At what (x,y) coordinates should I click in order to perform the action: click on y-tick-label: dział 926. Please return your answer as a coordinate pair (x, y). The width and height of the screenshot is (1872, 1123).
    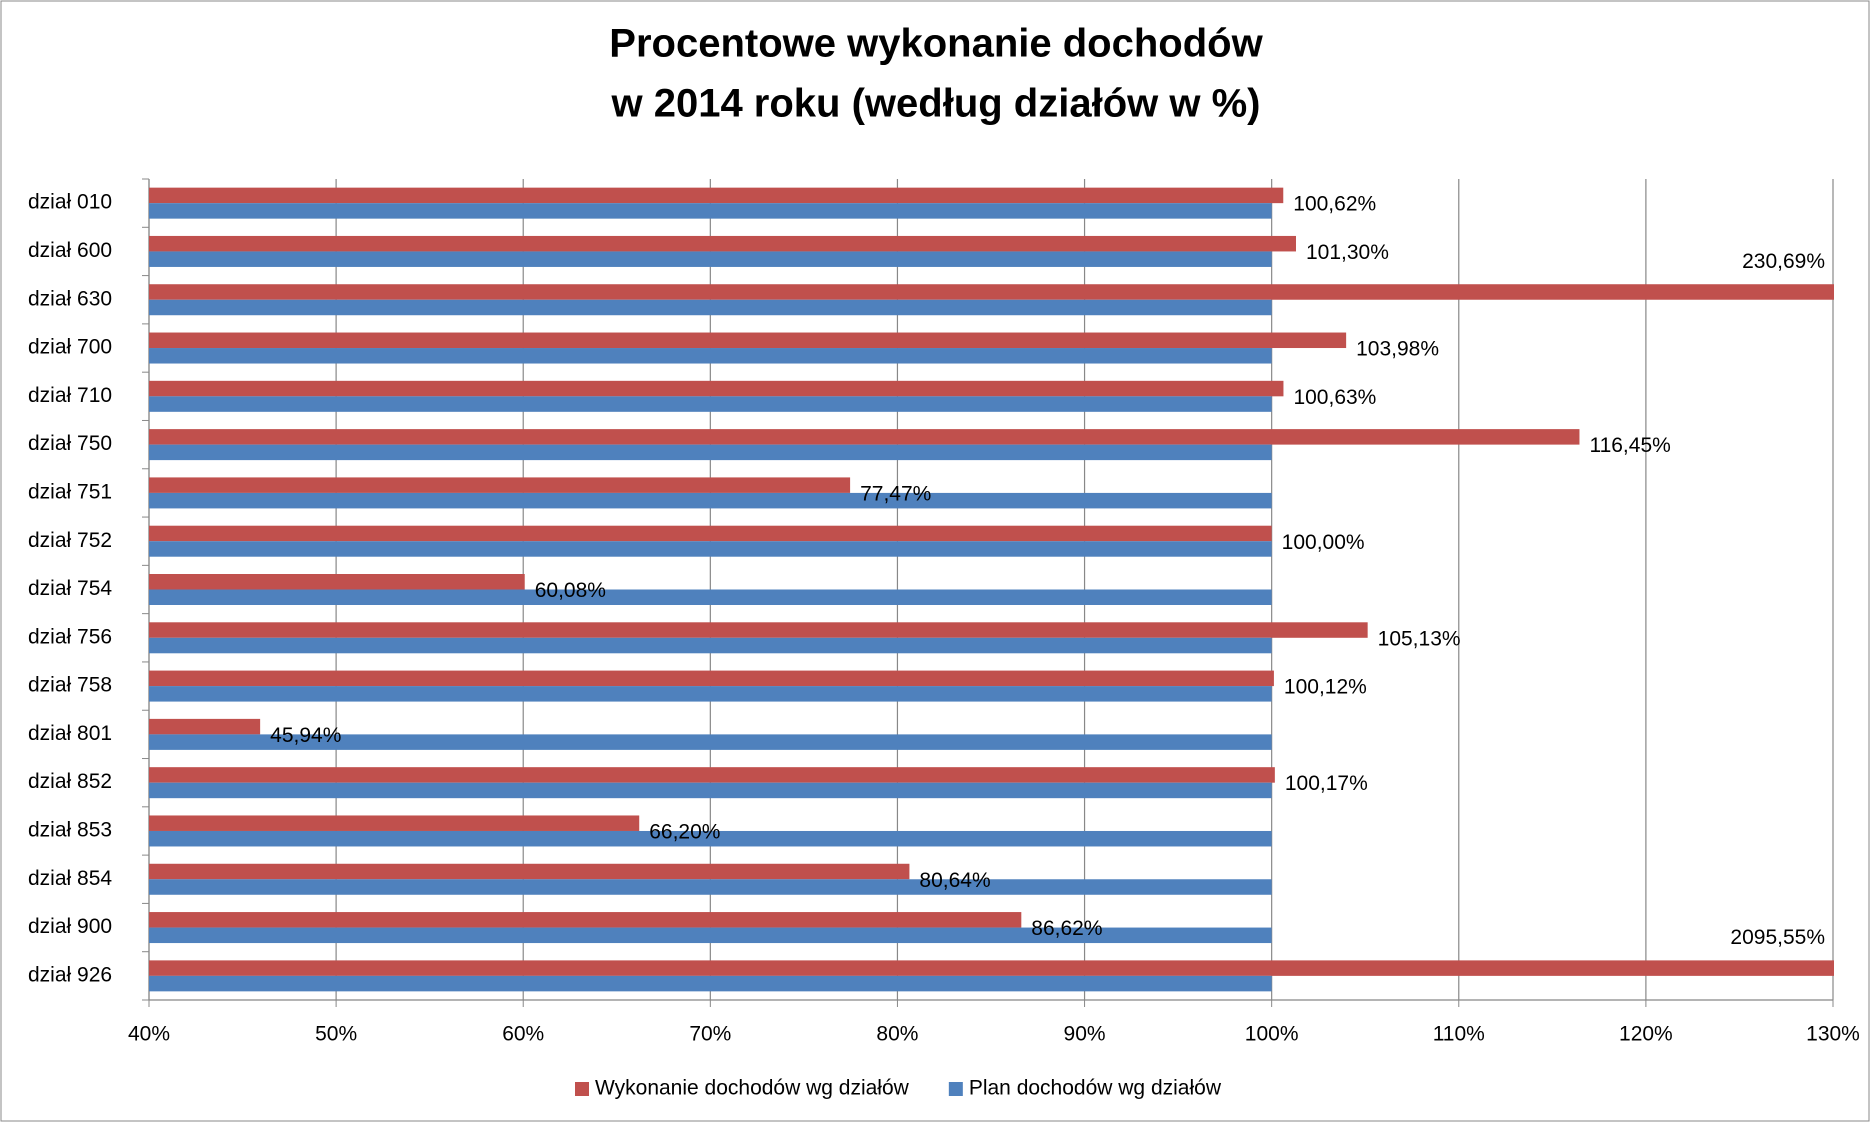
    Looking at the image, I should click on (70, 974).